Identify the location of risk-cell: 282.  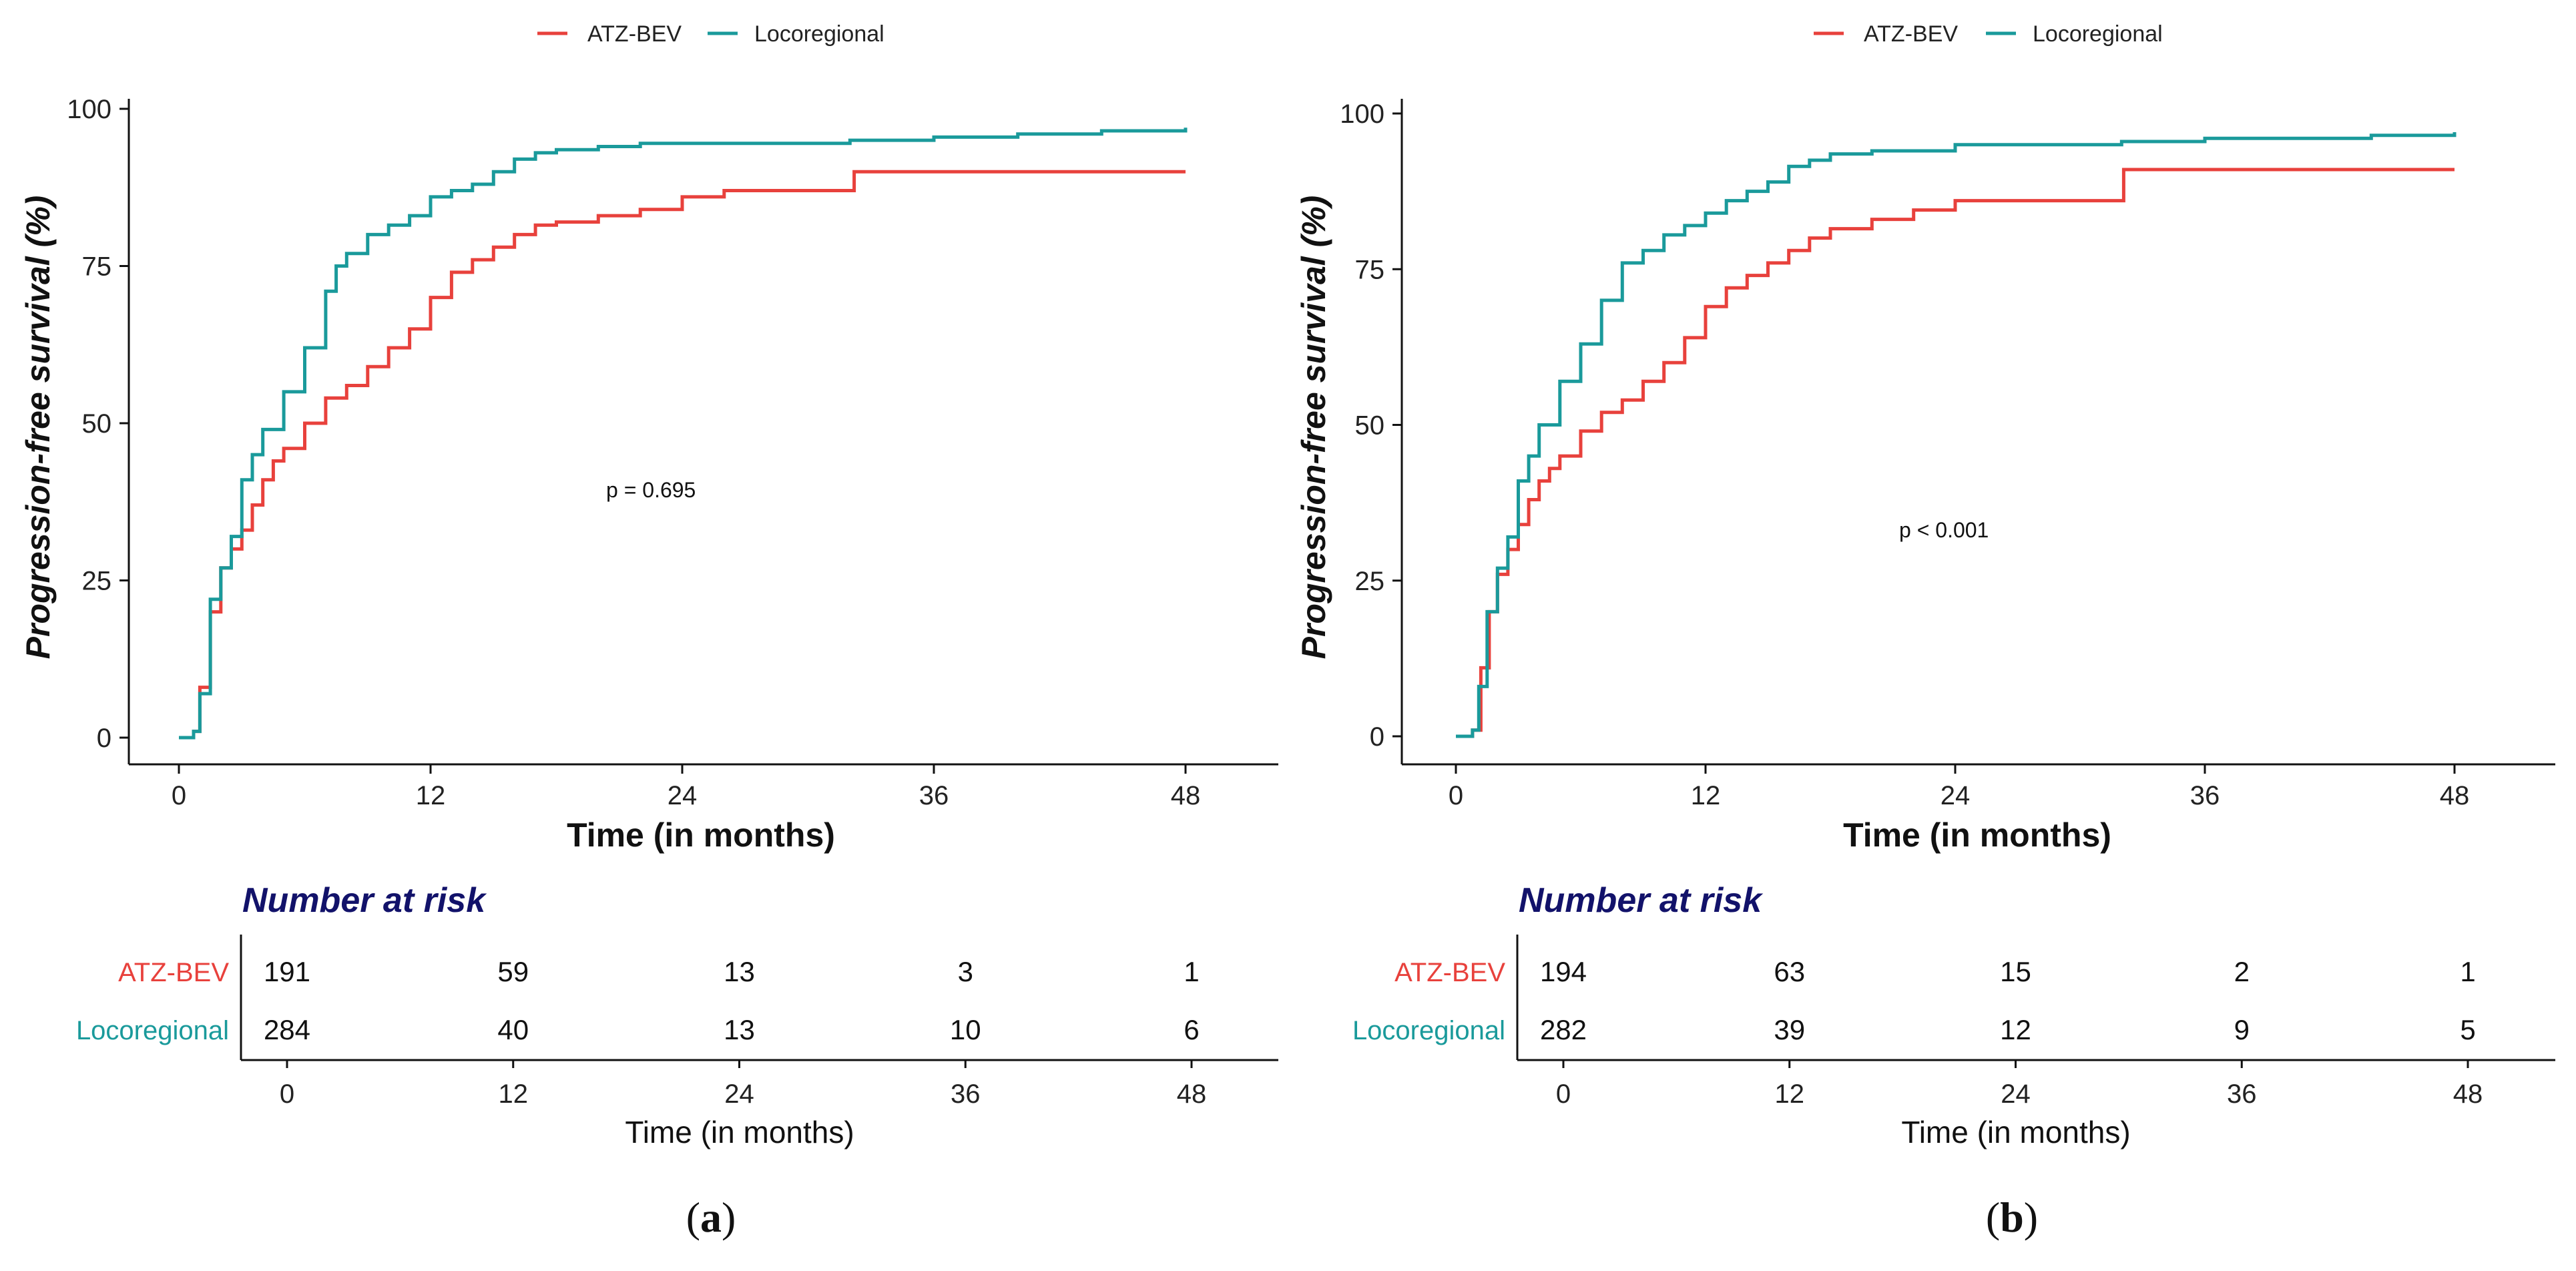
(1563, 1029).